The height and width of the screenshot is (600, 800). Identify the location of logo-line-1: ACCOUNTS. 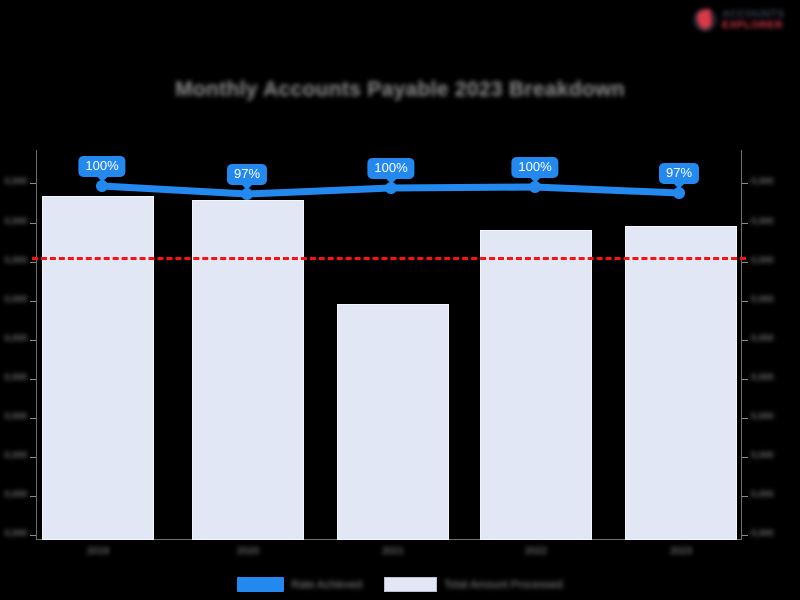
(753, 14).